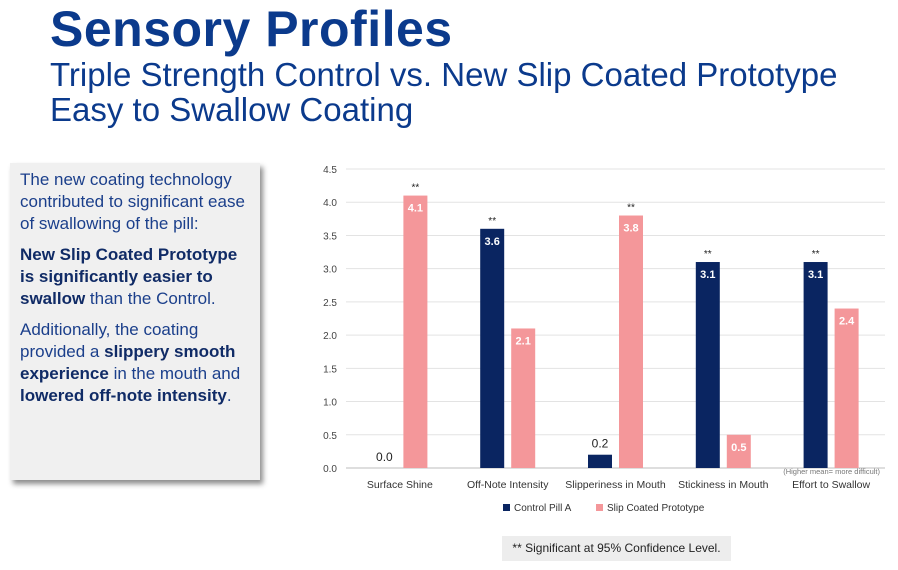  Describe the element at coordinates (330, 203) in the screenshot. I see `y-tick-label: 4.0` at that location.